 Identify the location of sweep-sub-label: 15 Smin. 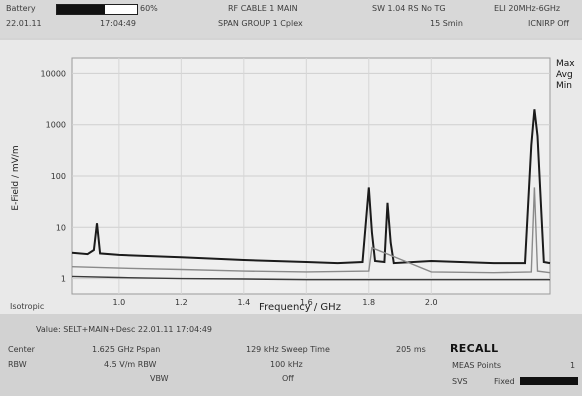
(446, 23).